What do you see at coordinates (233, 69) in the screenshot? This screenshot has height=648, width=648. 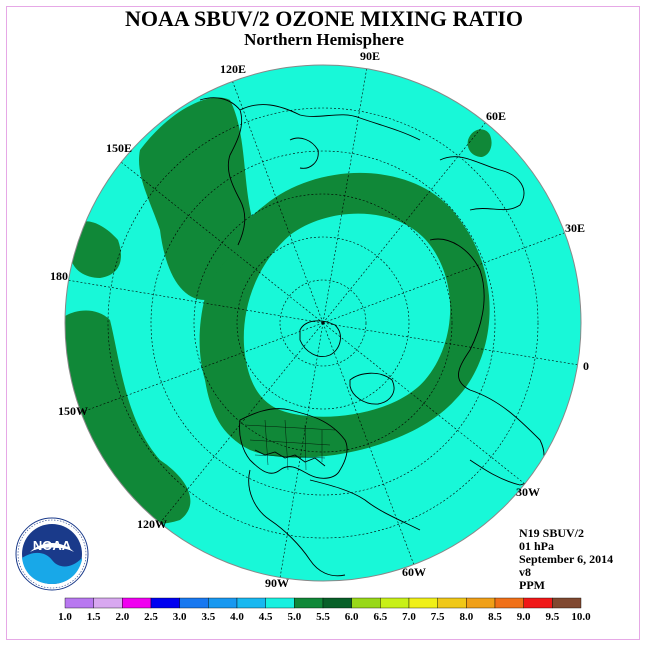 I see `lon-label-120e: 120E` at bounding box center [233, 69].